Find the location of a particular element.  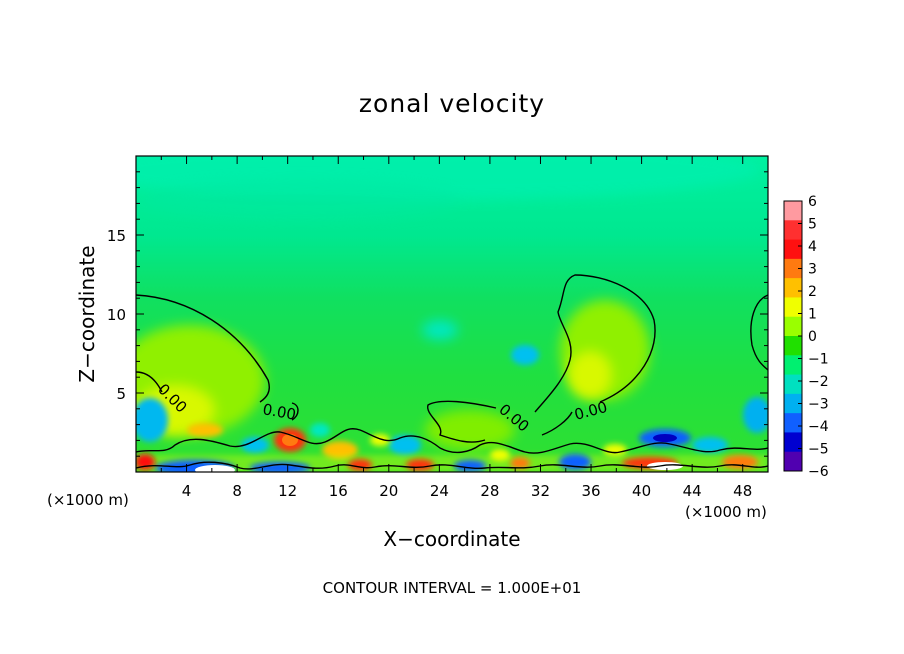

colorbar-label: 5 is located at coordinates (812, 225).